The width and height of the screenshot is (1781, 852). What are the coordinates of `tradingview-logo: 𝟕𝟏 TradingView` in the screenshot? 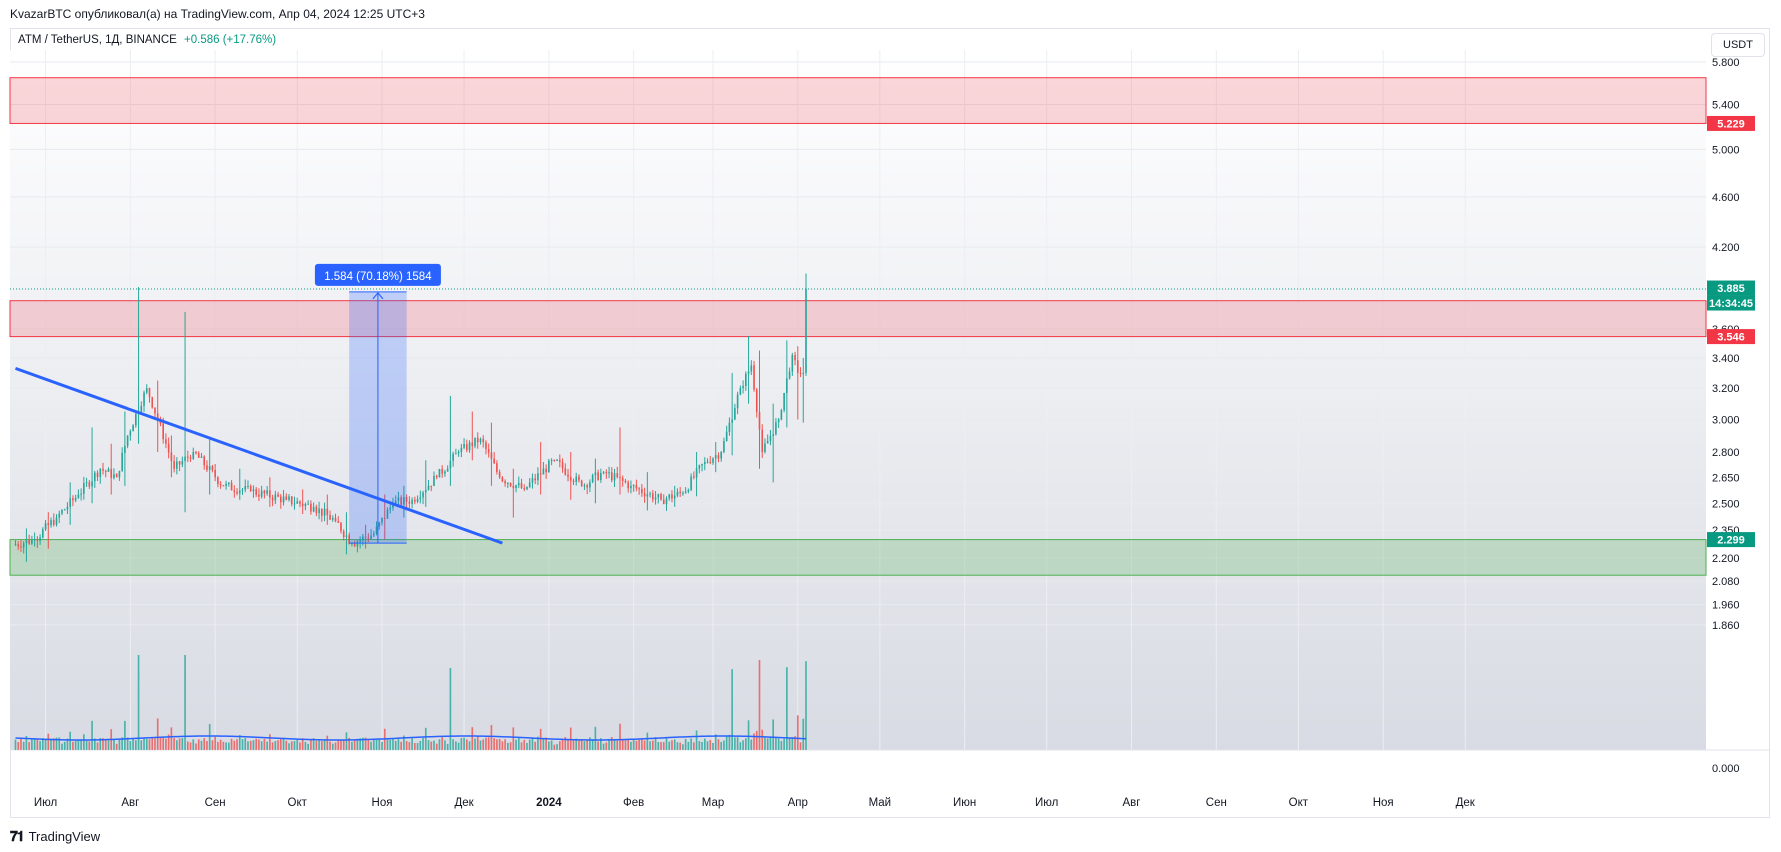 It's located at (55, 836).